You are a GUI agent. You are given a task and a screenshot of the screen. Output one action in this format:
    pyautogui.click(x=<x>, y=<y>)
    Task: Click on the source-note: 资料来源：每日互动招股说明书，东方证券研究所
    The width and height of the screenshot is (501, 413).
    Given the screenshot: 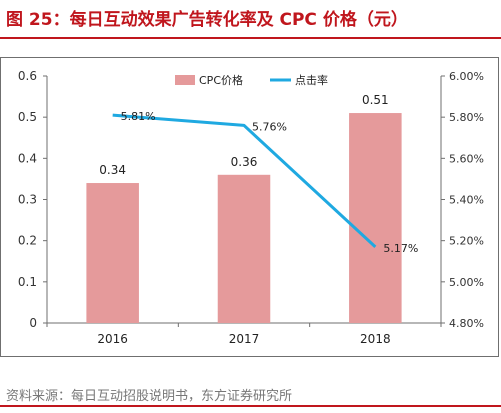 What is the action you would take?
    pyautogui.click(x=149, y=396)
    